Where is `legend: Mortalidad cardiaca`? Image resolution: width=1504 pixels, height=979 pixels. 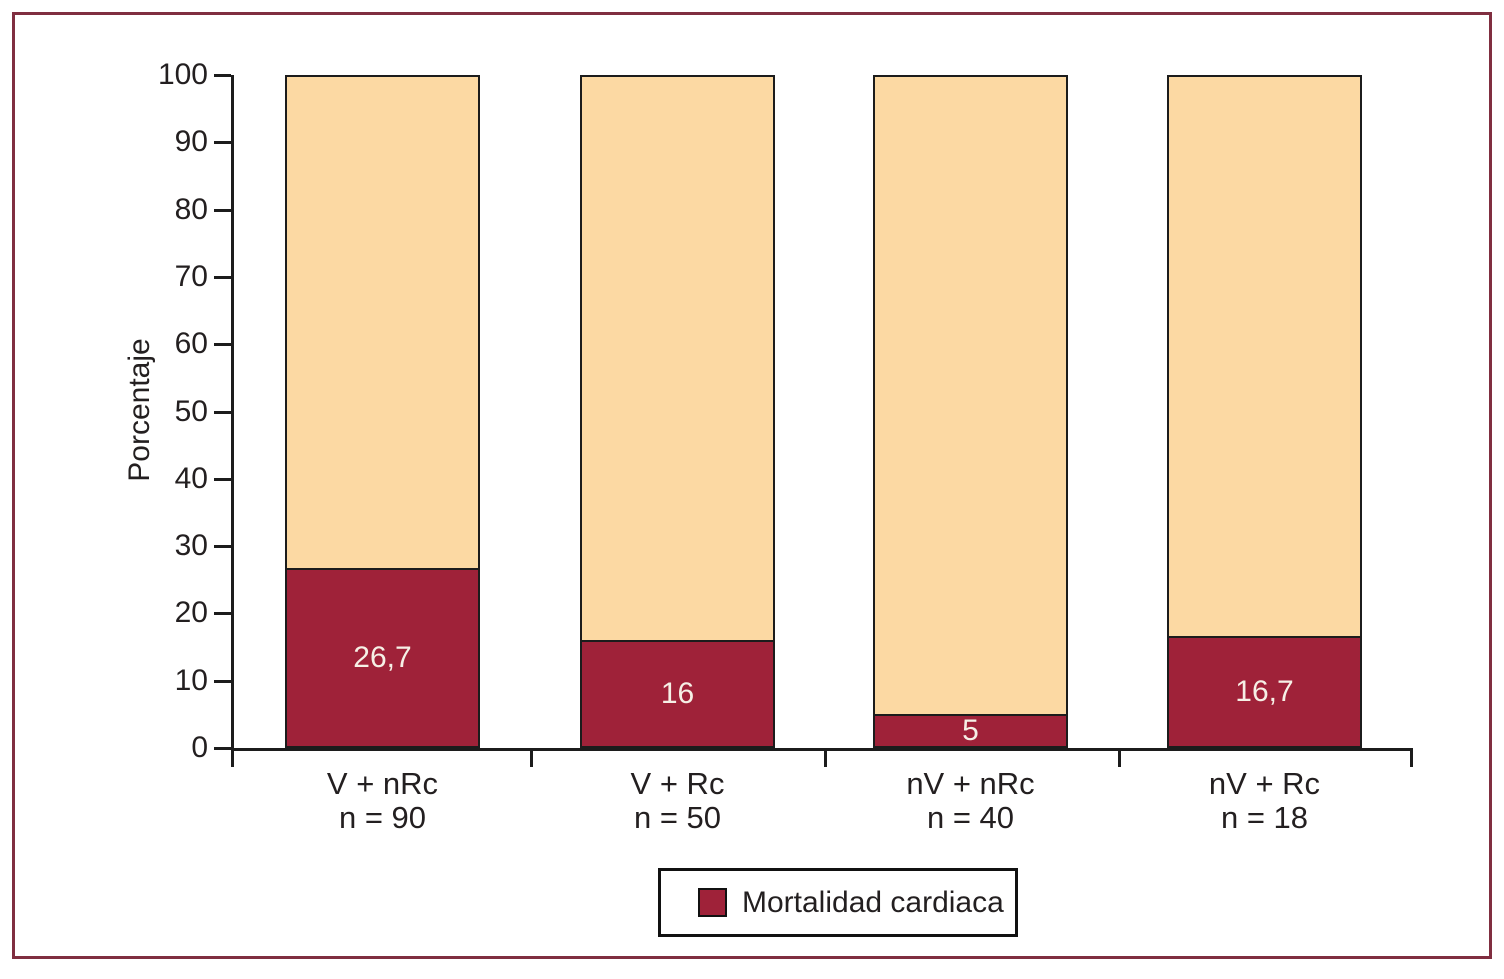 legend: Mortalidad cardiaca is located at coordinates (838, 902).